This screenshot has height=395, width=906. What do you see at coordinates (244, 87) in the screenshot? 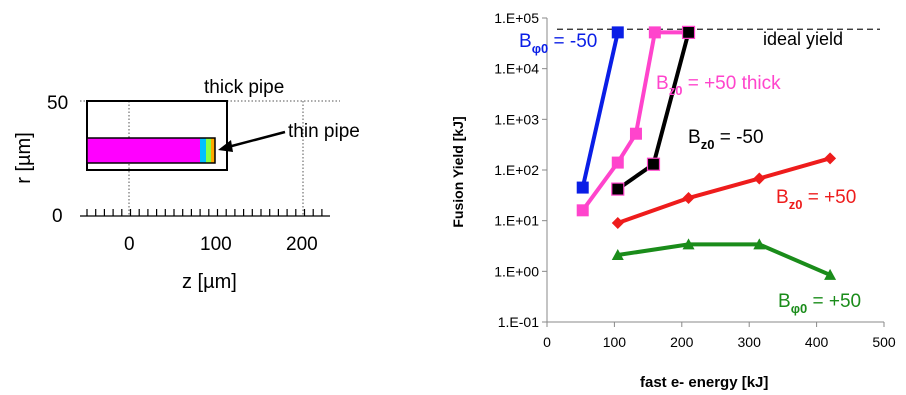
I see `thick-pipe-label: thick pipe` at bounding box center [244, 87].